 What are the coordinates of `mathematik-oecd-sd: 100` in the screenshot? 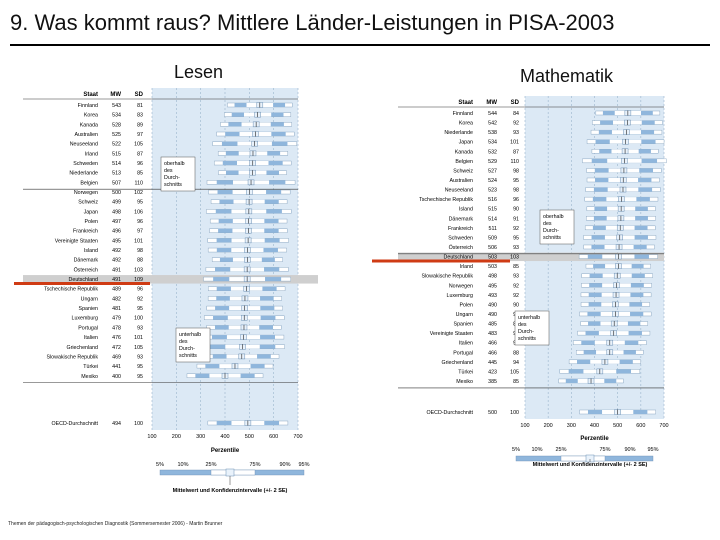 It's located at (514, 413).